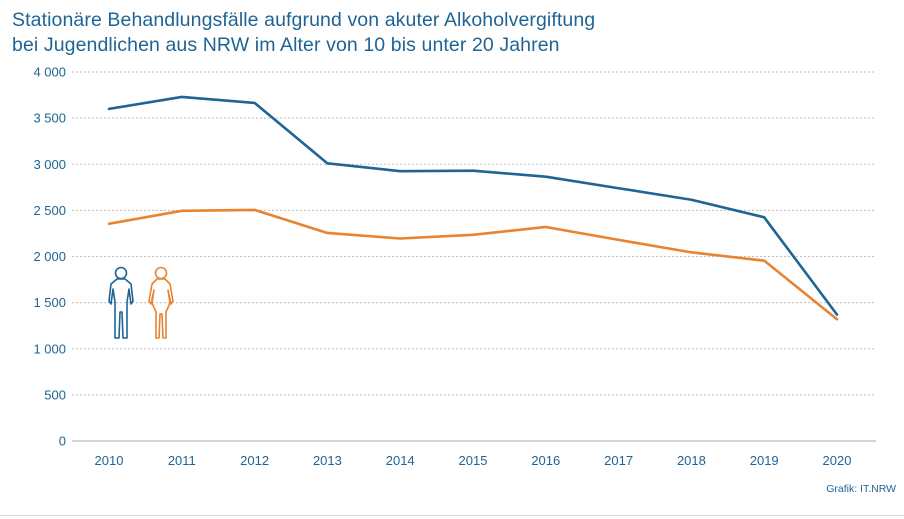 The width and height of the screenshot is (904, 519). What do you see at coordinates (254, 460) in the screenshot?
I see `x-tick-label: 2012` at bounding box center [254, 460].